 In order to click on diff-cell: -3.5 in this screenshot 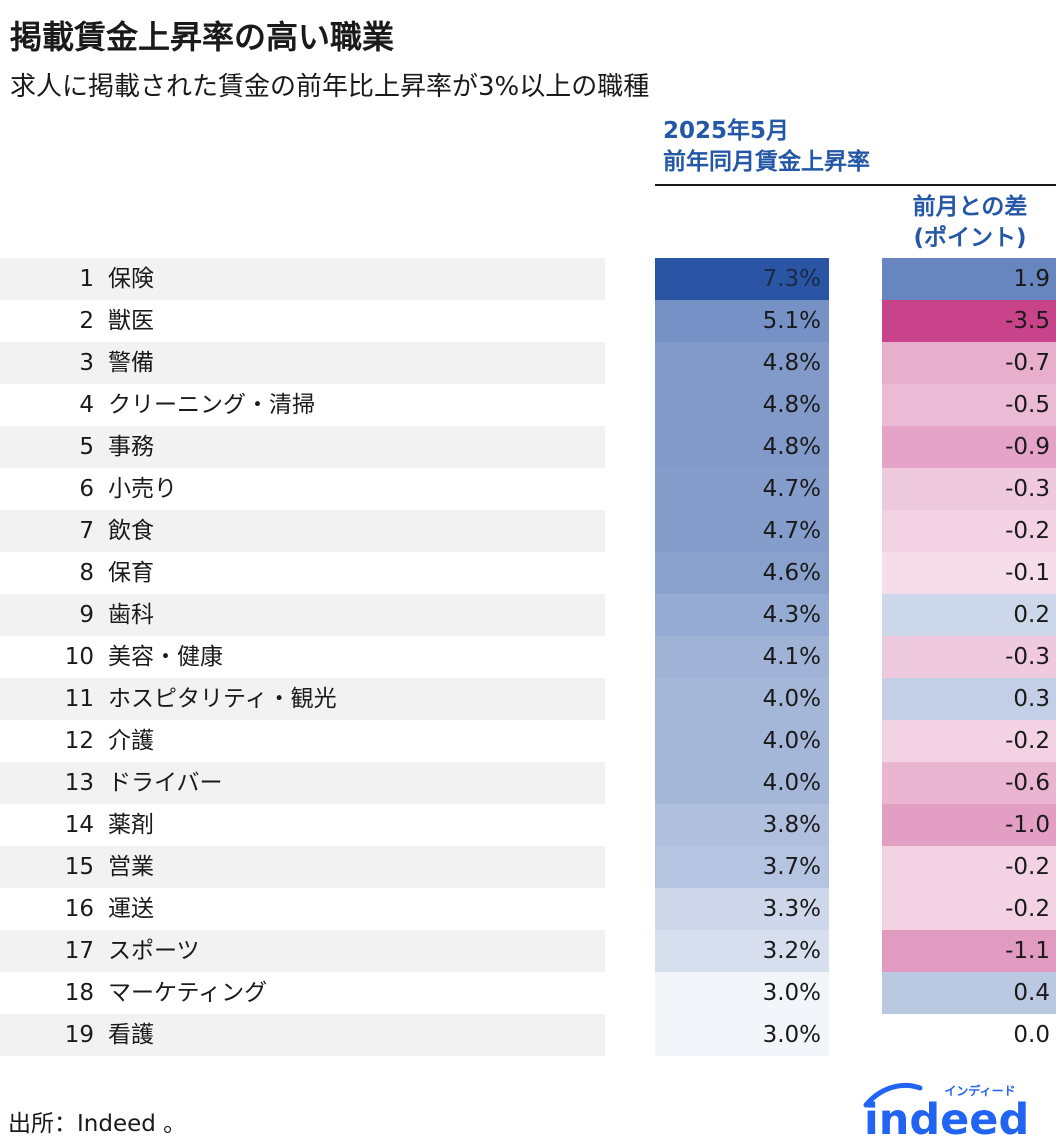, I will do `click(969, 321)`.